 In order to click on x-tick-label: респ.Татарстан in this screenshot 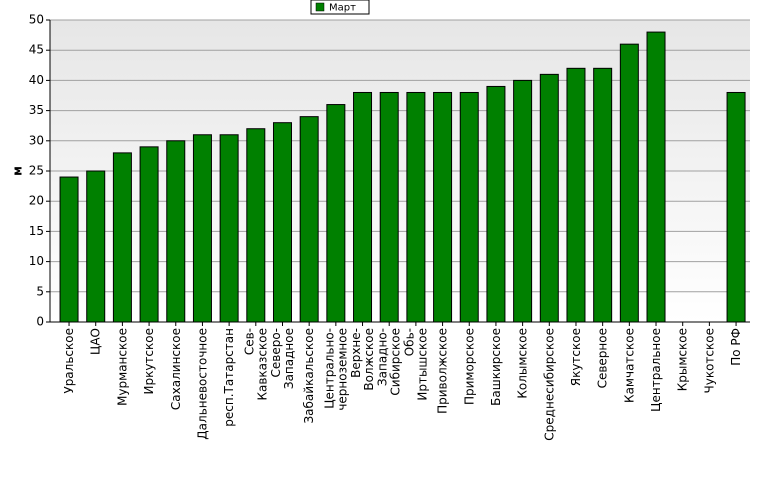, I will do `click(229, 377)`.